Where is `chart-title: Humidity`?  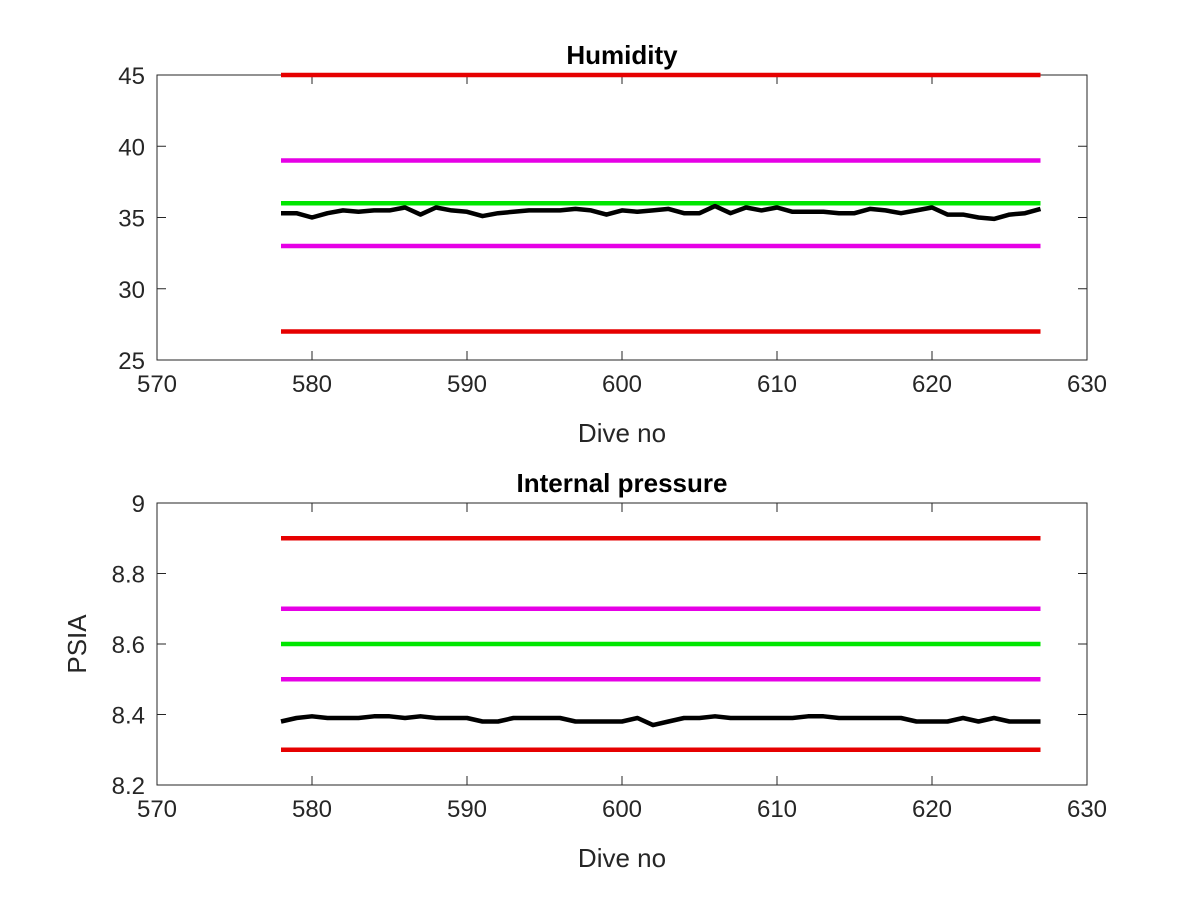
chart-title: Humidity is located at coordinates (622, 55).